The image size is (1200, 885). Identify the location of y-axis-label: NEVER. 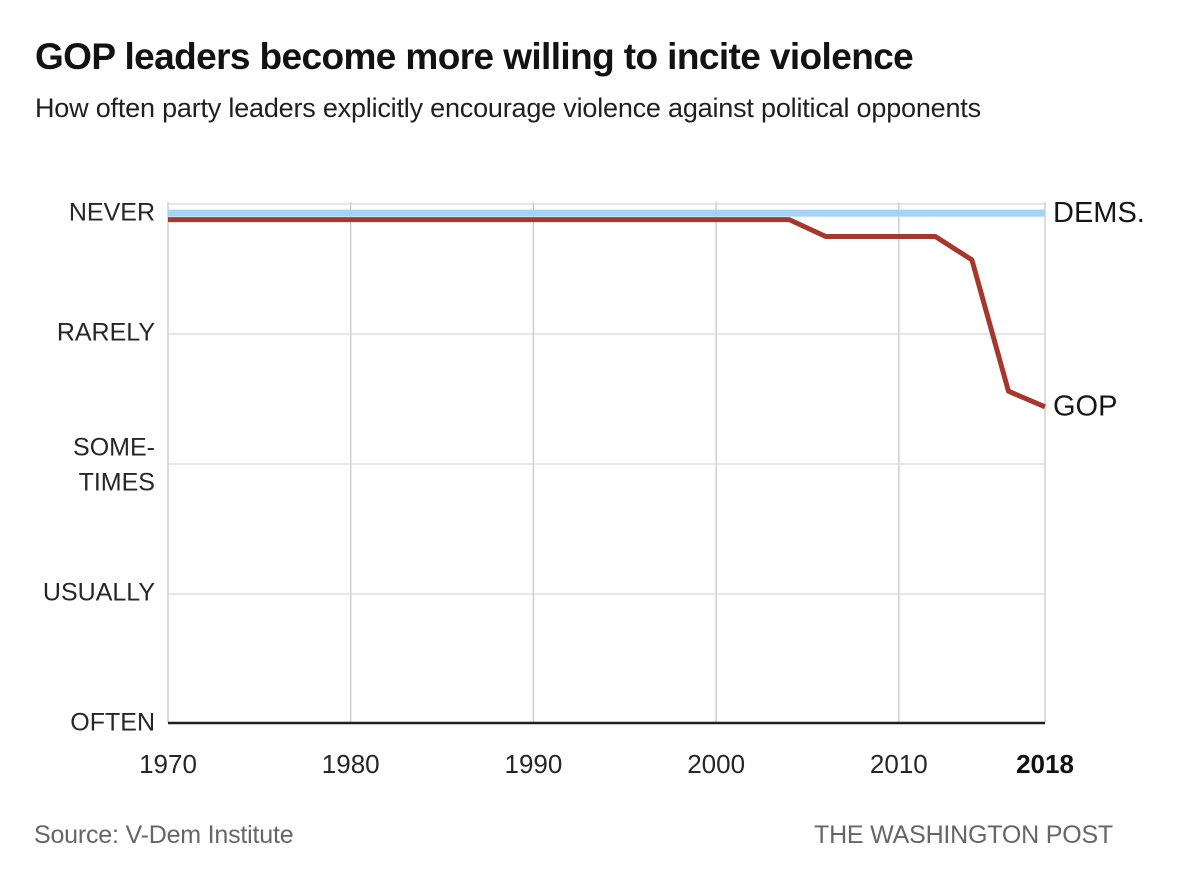
(112, 213).